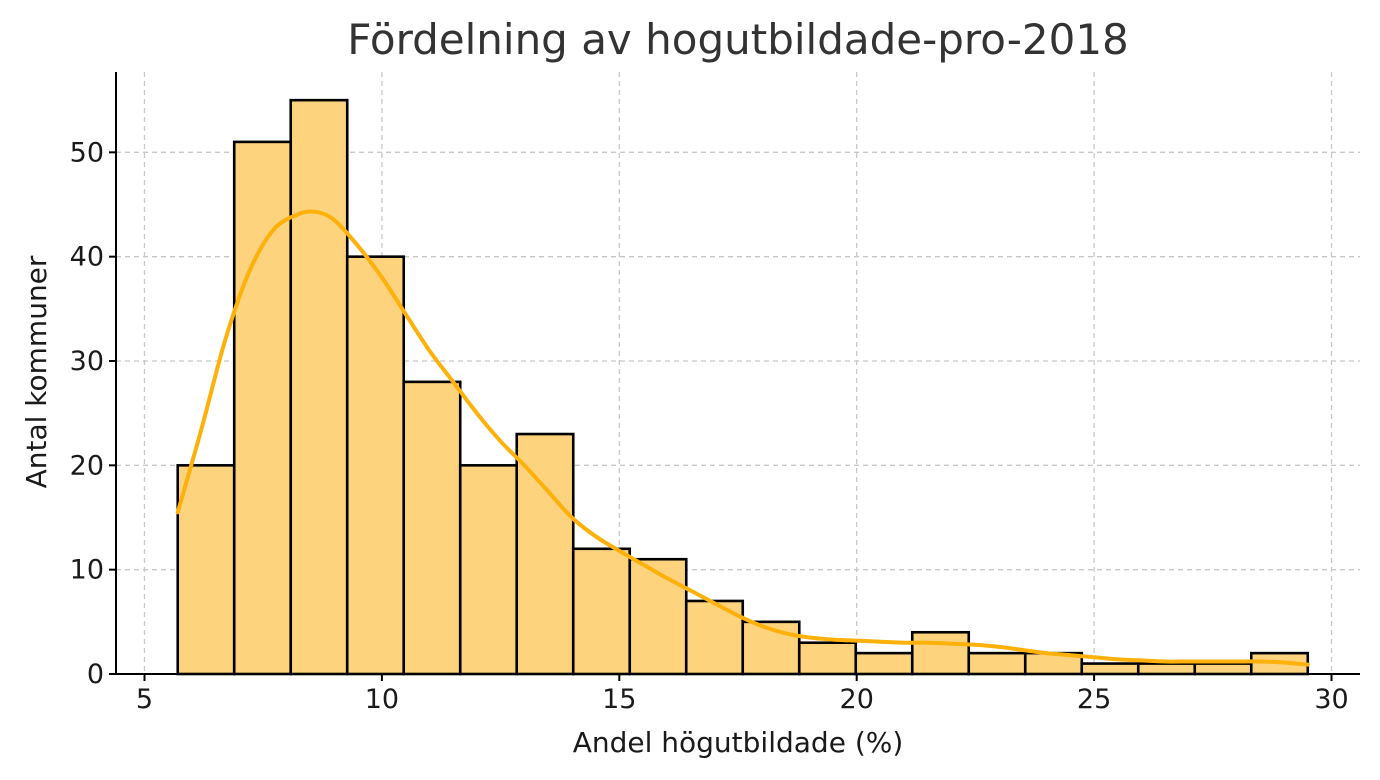  What do you see at coordinates (87, 570) in the screenshot?
I see `y-tick-label: 10` at bounding box center [87, 570].